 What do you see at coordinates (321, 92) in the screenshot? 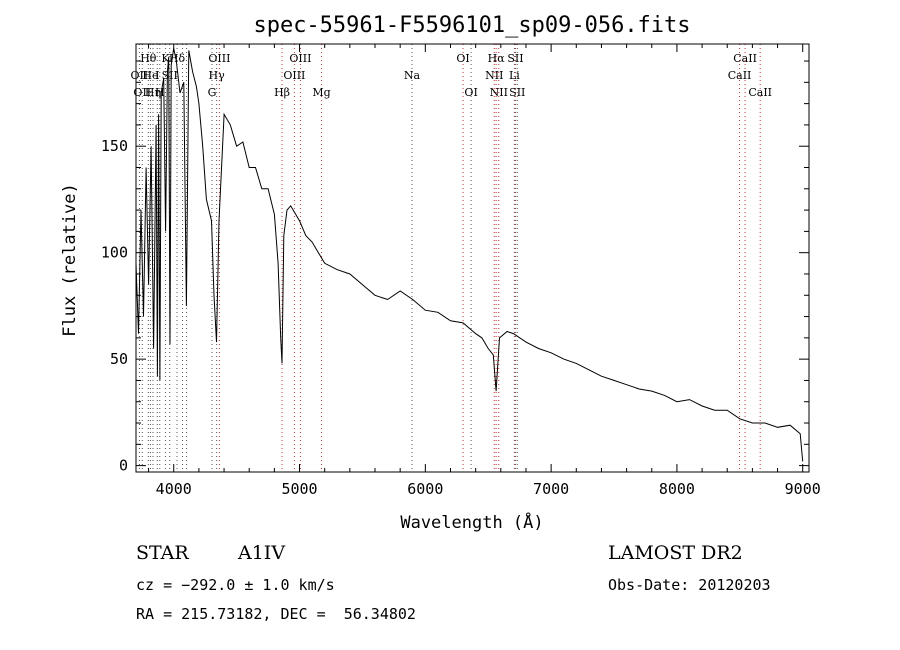
I see `spectral-line-label: Mg` at bounding box center [321, 92].